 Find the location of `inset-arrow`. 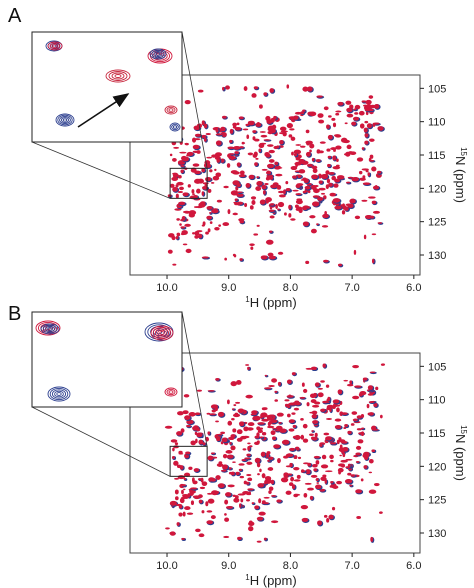

inset-arrow is located at coordinates (103, 110).